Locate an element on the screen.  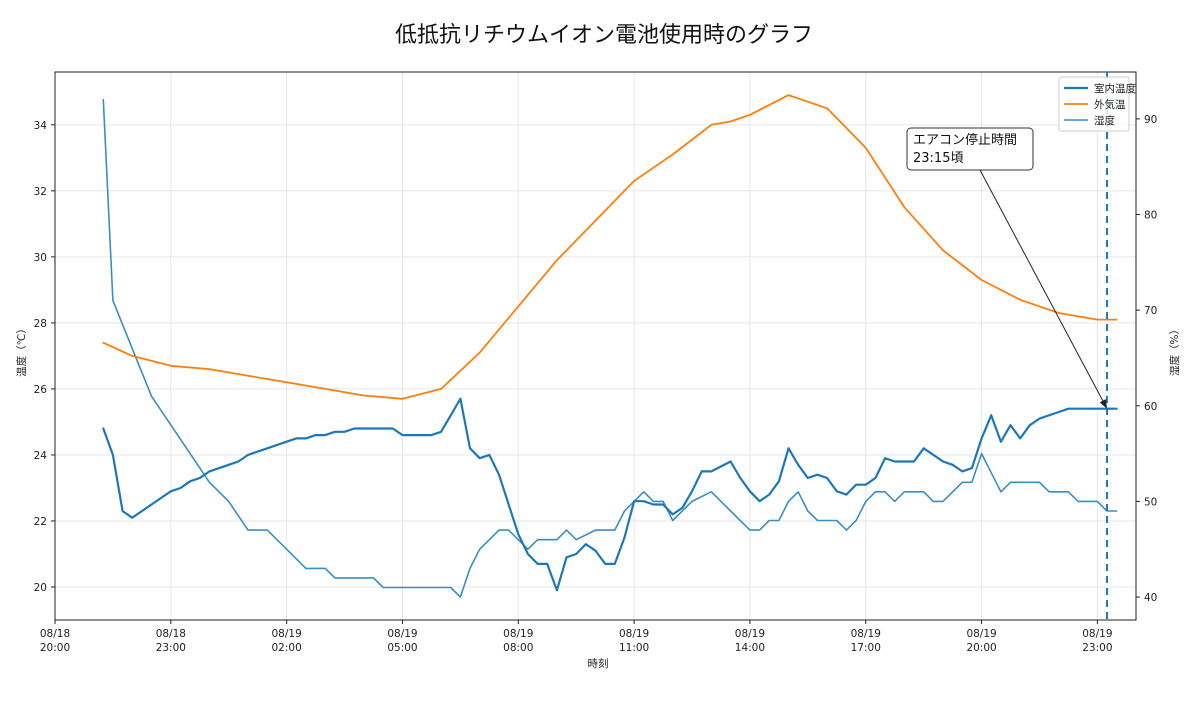
y-tick-label-right: 40 is located at coordinates (1150, 598).